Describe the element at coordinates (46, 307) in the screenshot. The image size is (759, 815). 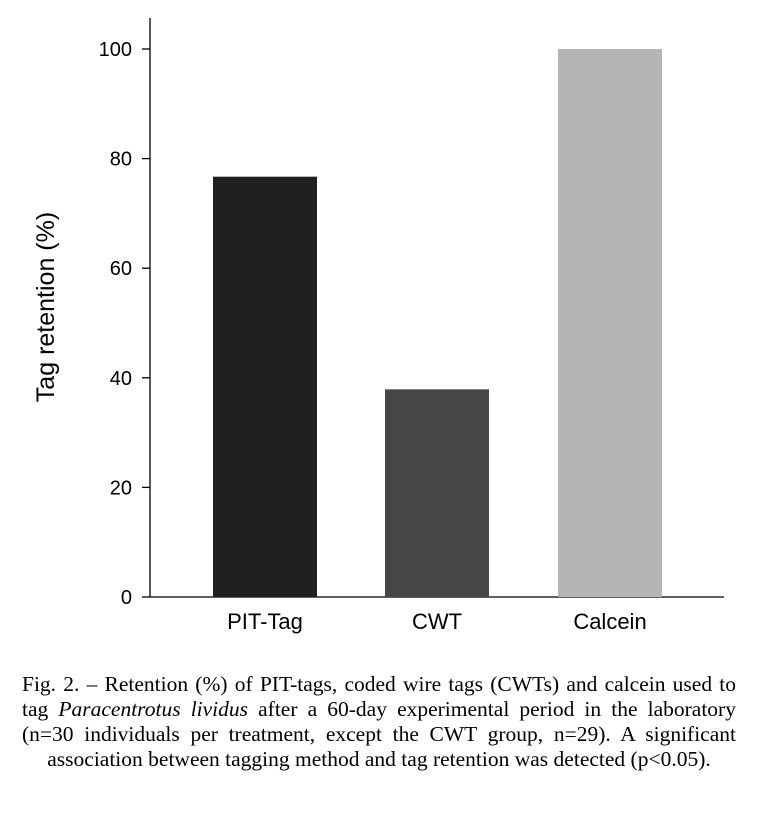
I see `y-axis-label: Tag retention (%)` at that location.